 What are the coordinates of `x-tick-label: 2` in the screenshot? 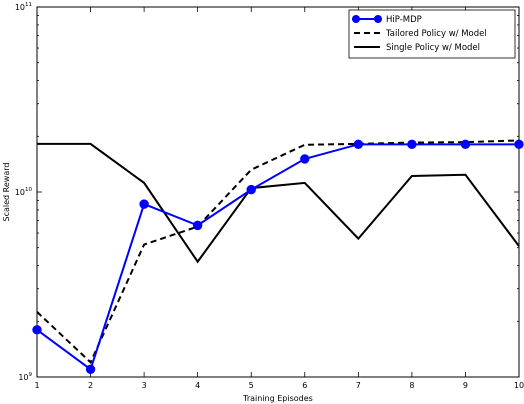 It's located at (90, 385).